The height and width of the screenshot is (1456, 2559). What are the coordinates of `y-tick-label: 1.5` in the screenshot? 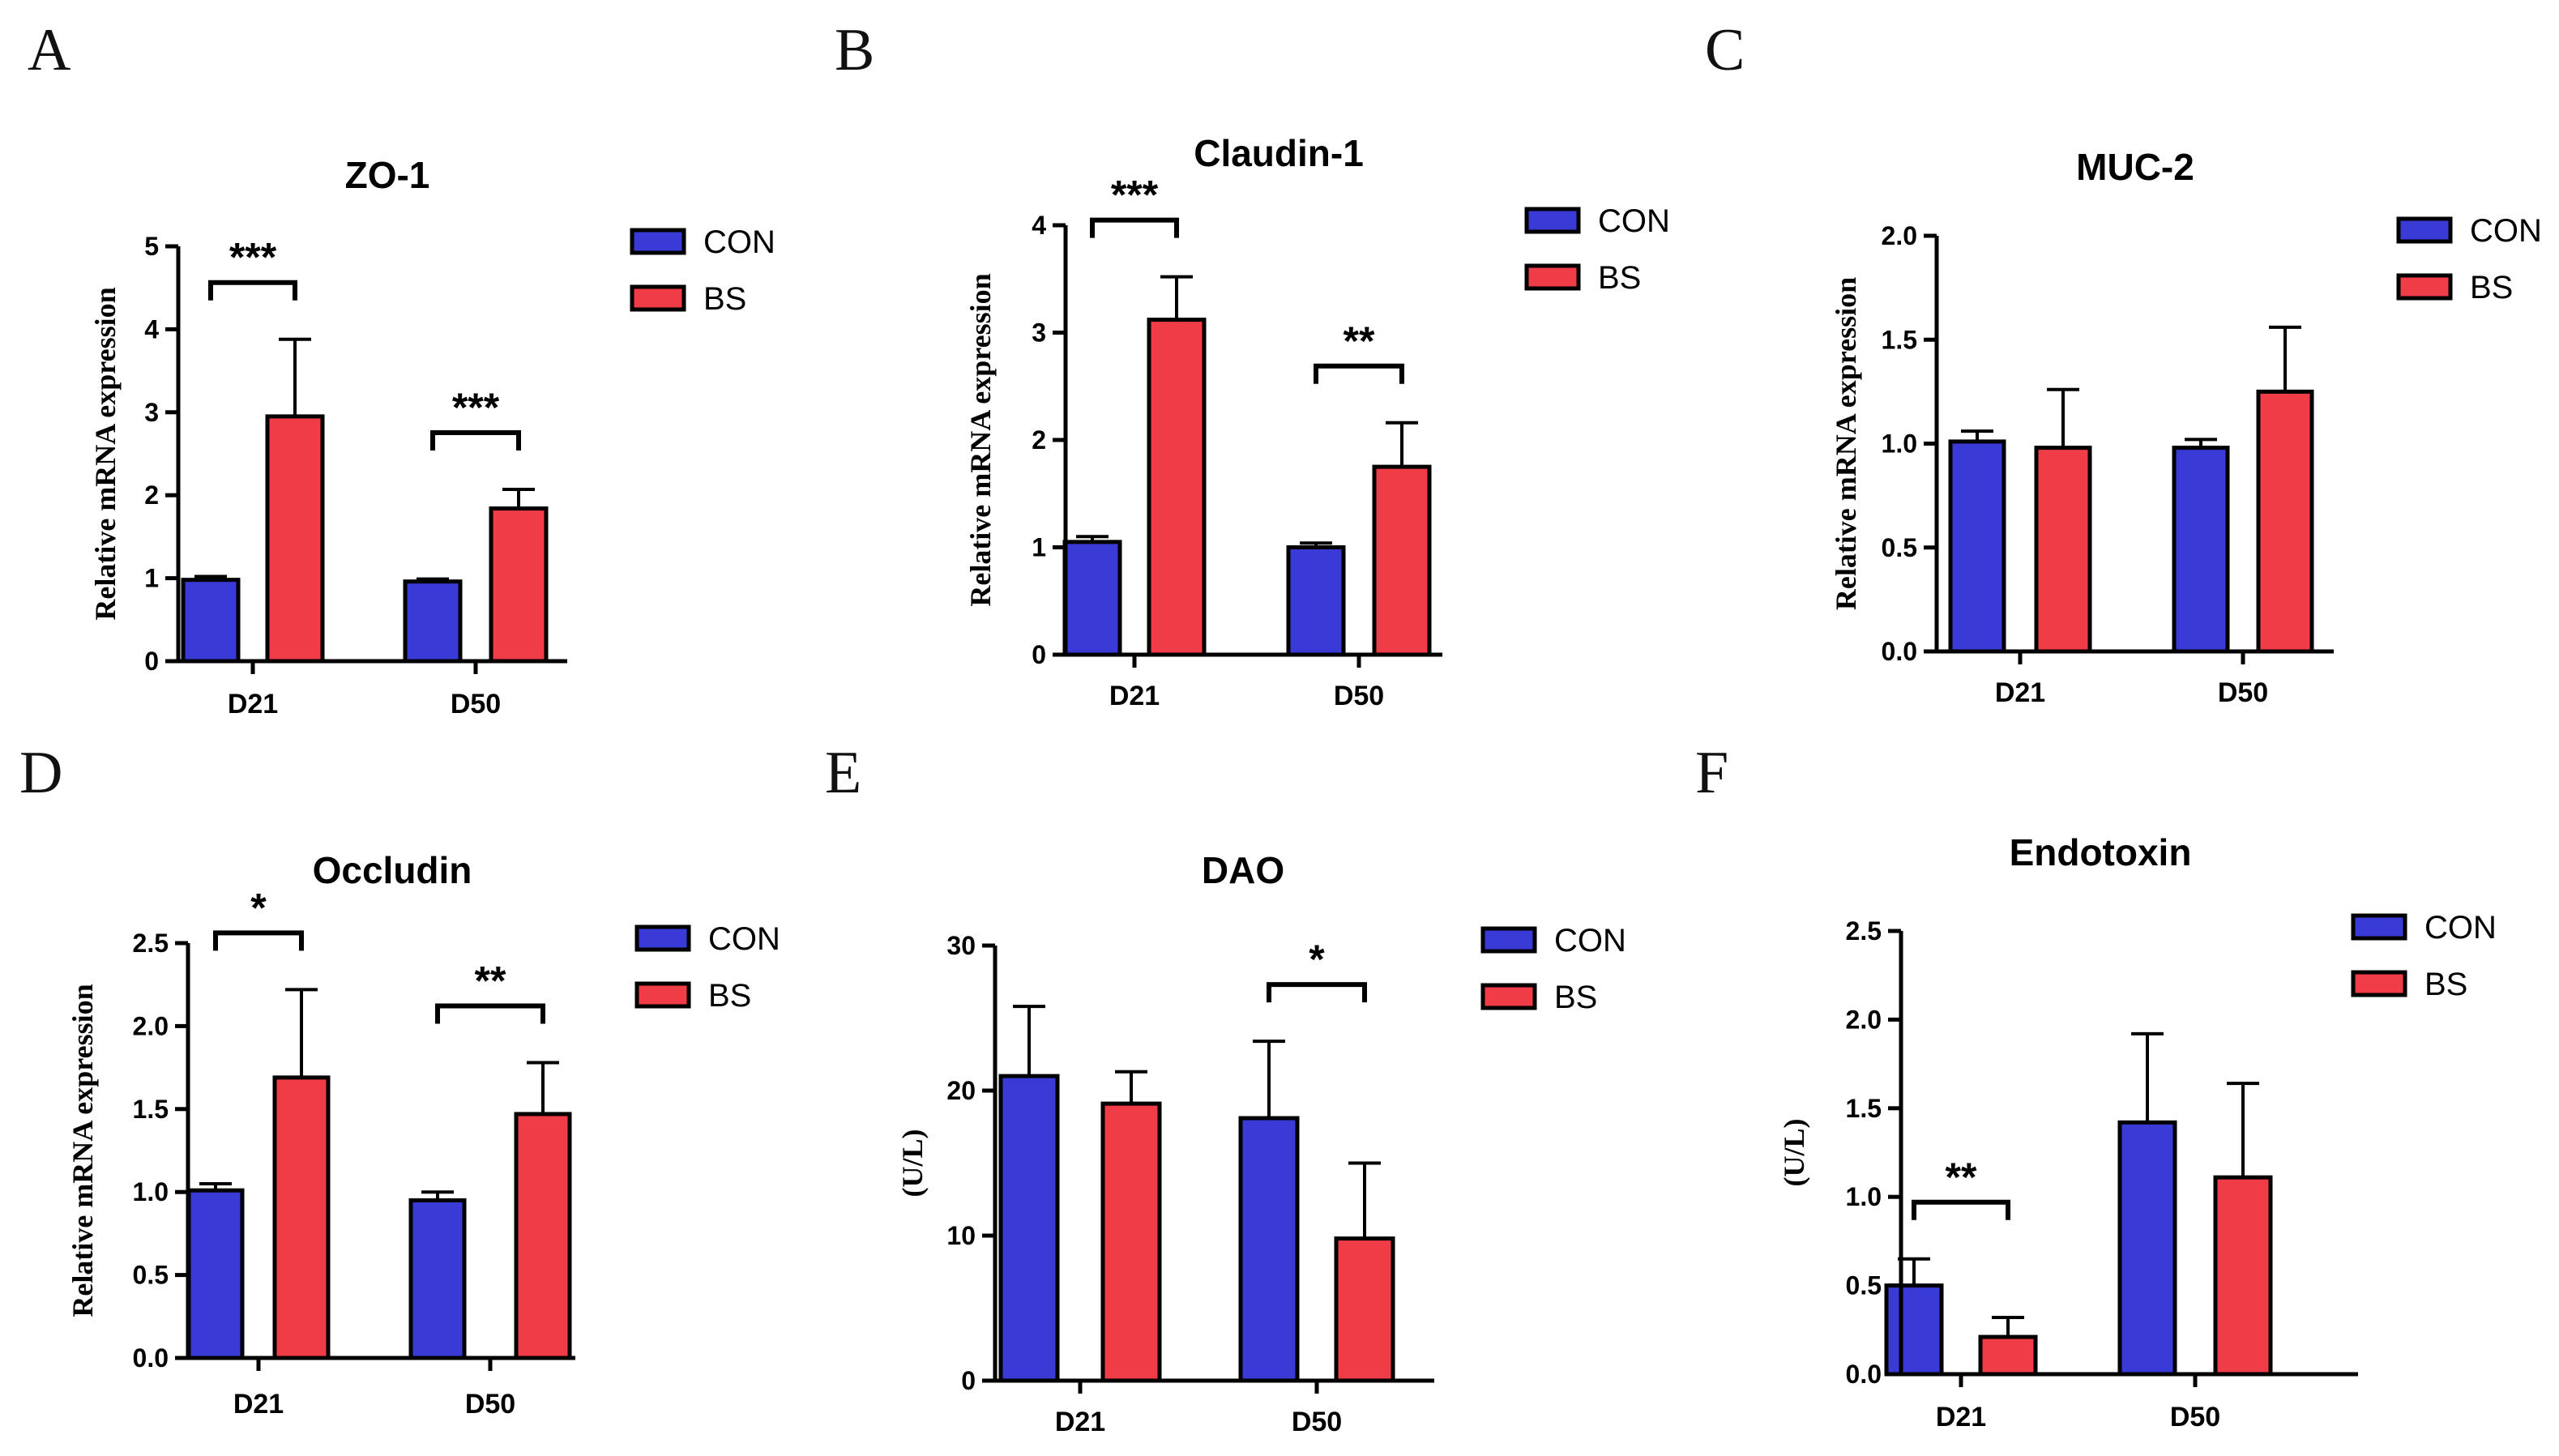 It's located at (151, 1110).